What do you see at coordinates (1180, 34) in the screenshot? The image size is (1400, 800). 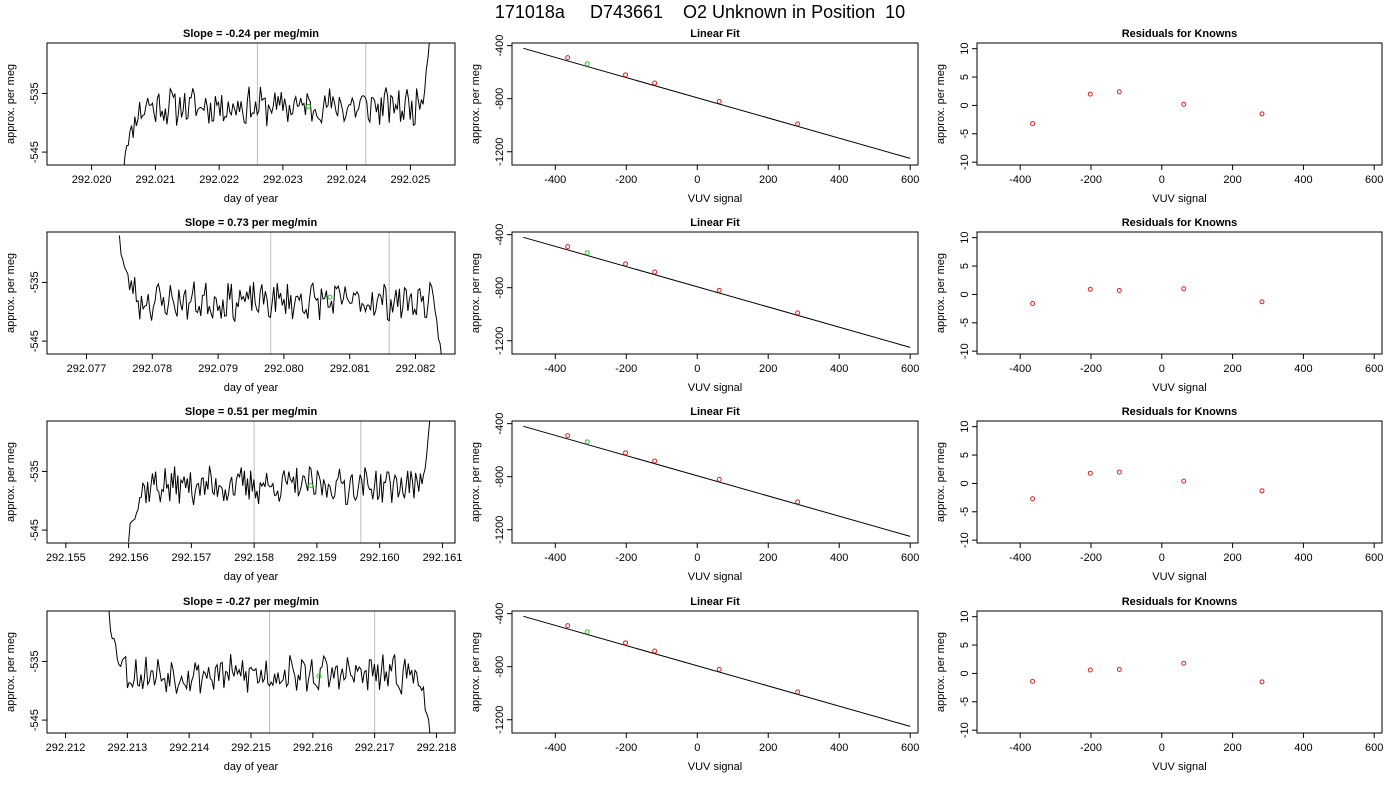 I see `panel-title: Residuals for Knowns` at bounding box center [1180, 34].